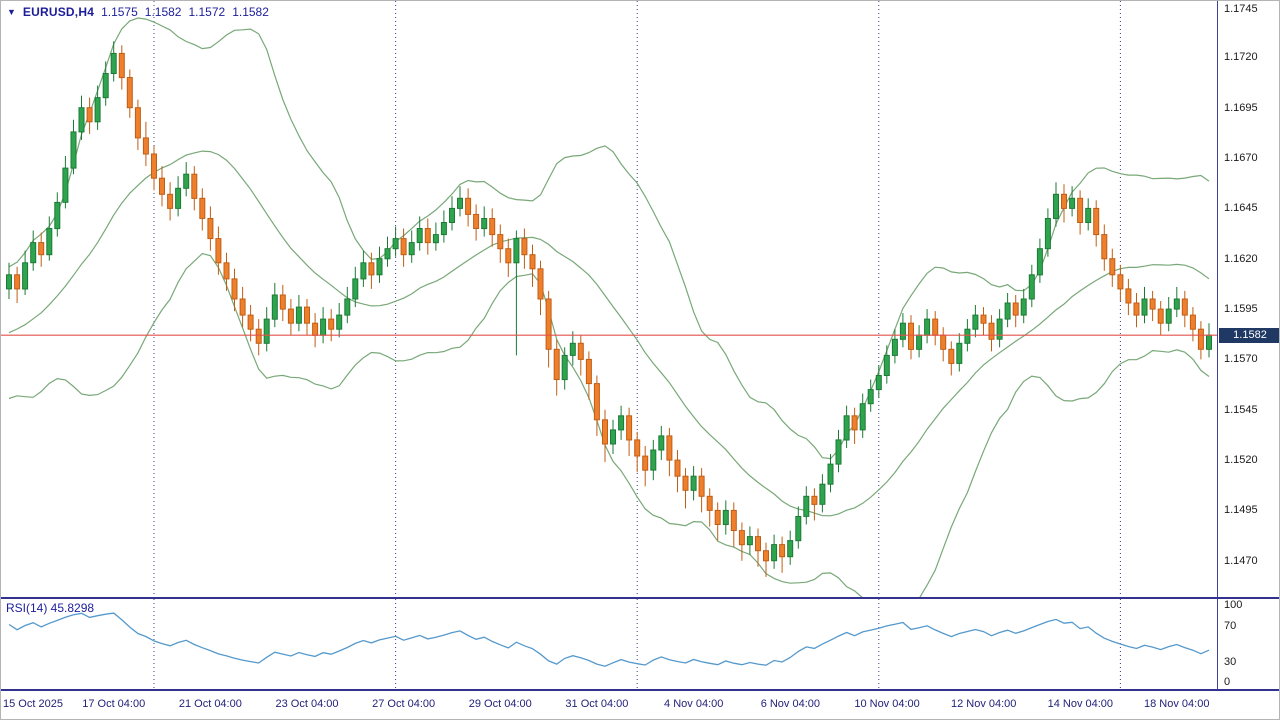 The width and height of the screenshot is (1280, 720). Describe the element at coordinates (1241, 57) in the screenshot. I see `price-tick-label: 1.1720` at that location.